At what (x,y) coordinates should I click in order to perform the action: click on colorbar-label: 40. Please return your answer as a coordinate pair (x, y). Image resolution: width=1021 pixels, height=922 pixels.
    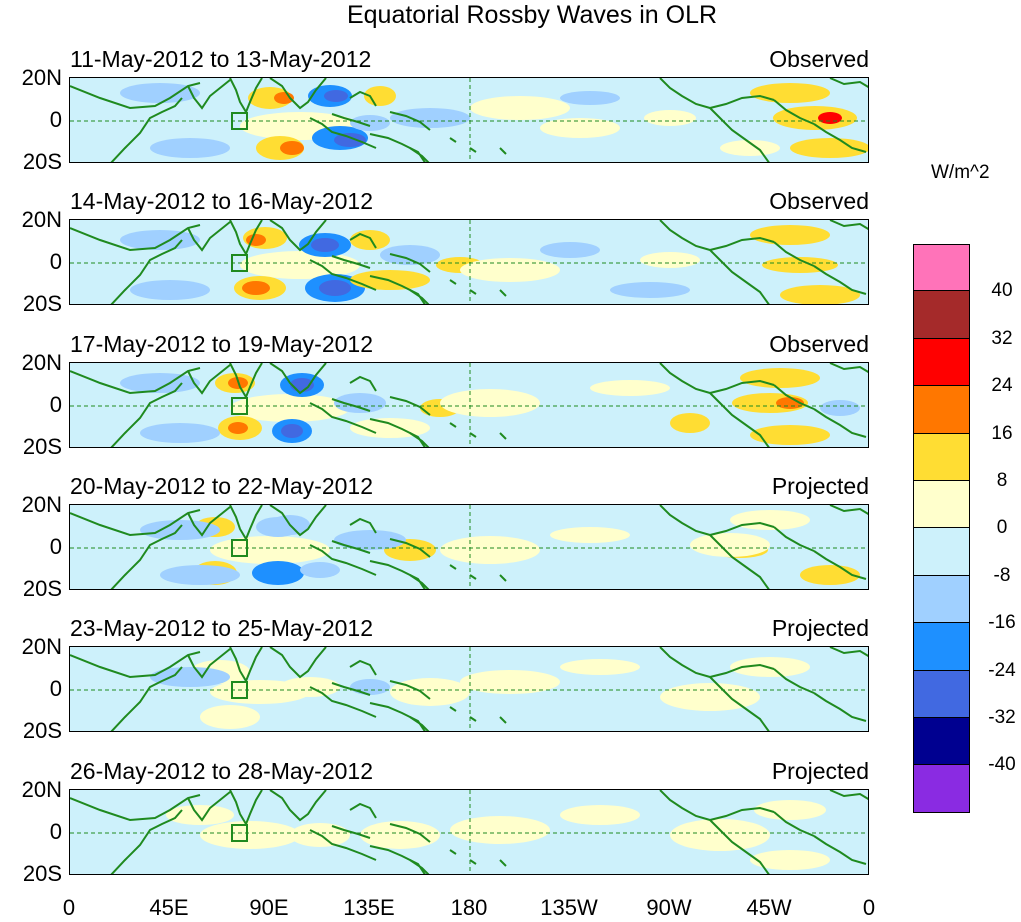
    Looking at the image, I should click on (1002, 291).